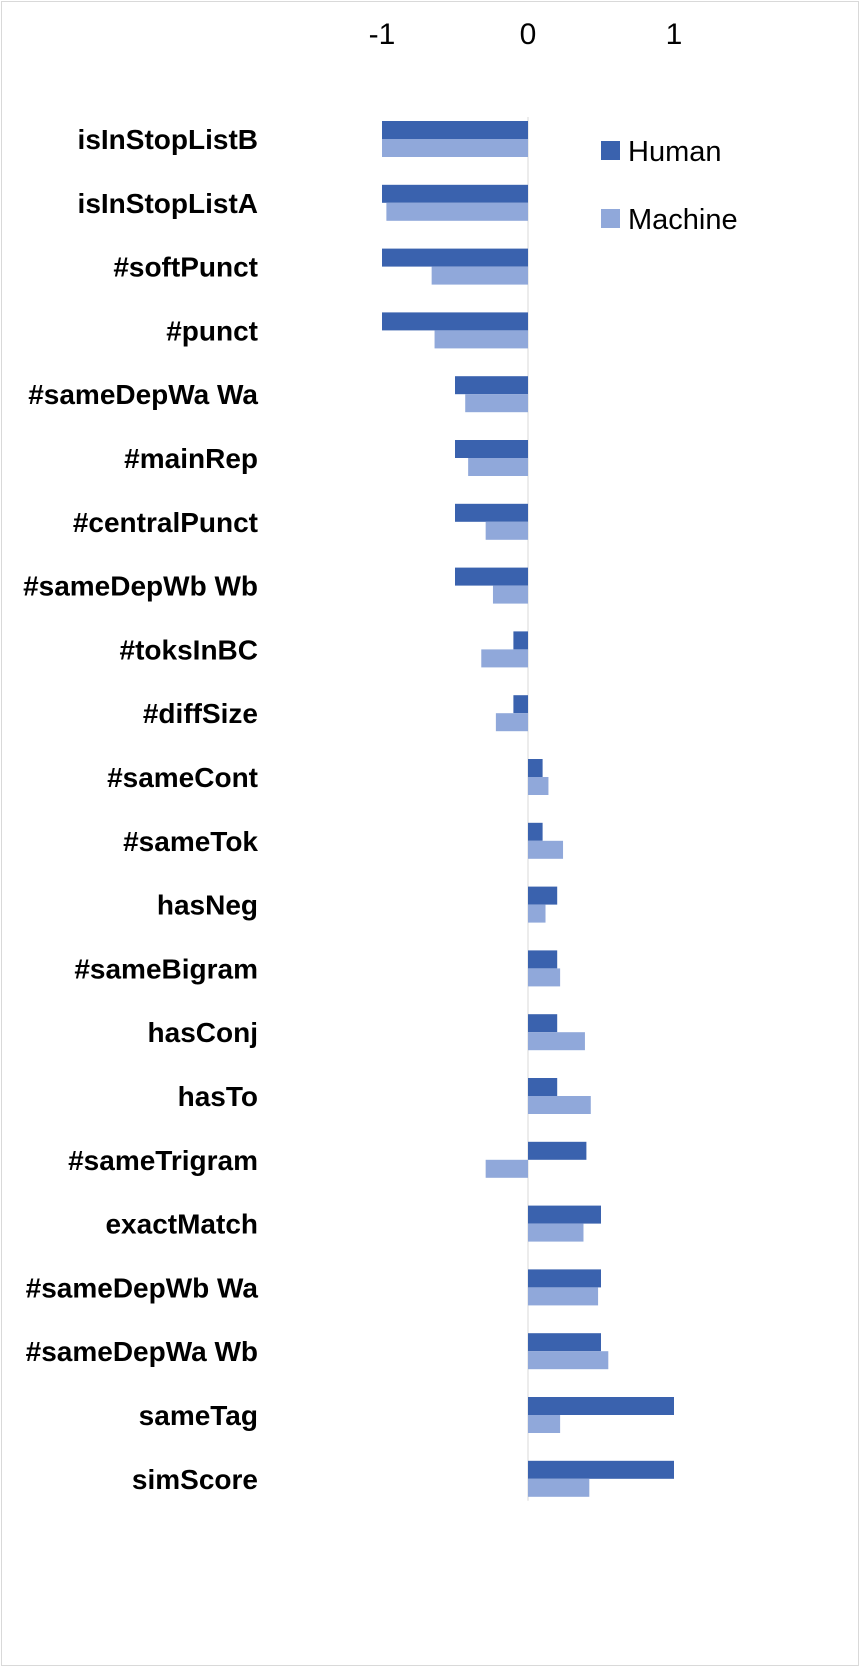 This screenshot has width=860, height=1670. What do you see at coordinates (190, 841) in the screenshot?
I see `category-label: #sameTok` at bounding box center [190, 841].